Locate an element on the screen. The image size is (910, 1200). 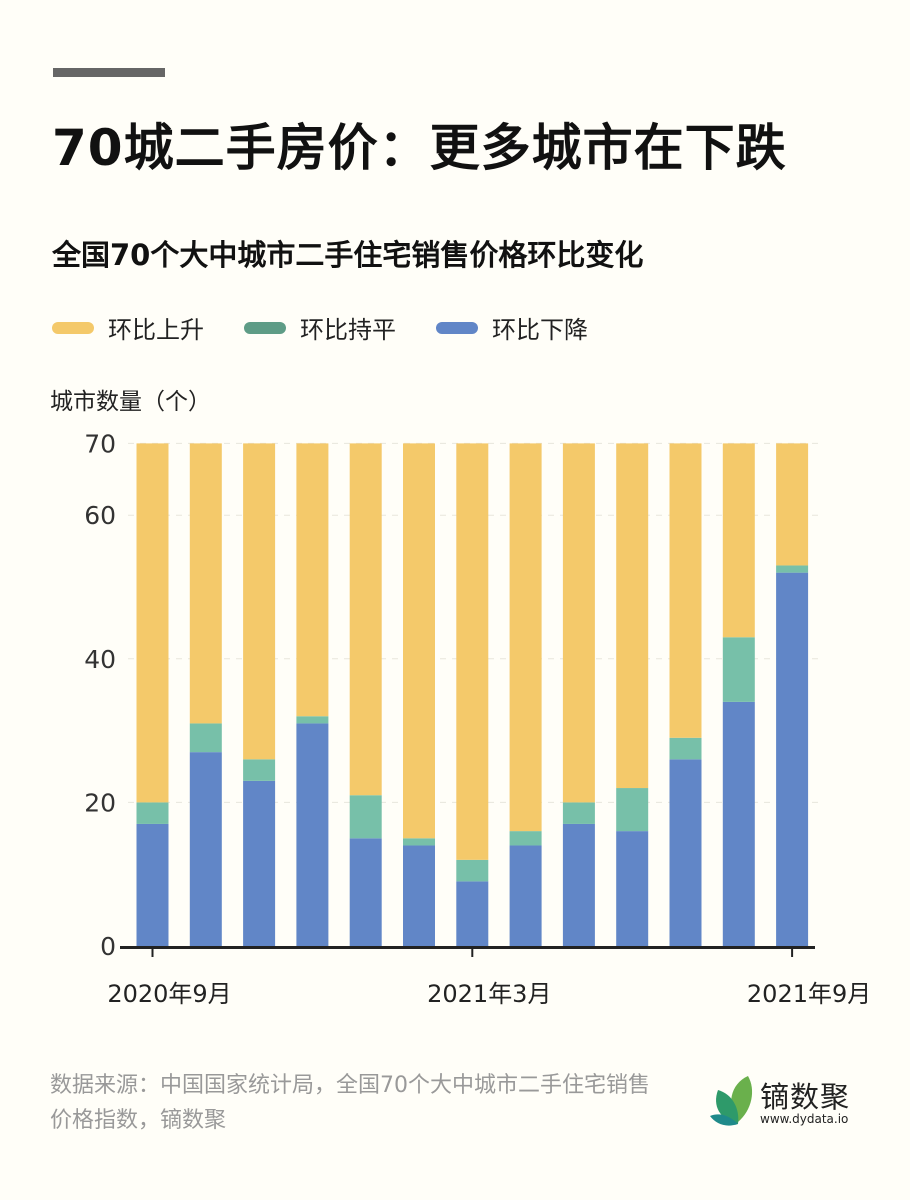
page-title: 70城二手房价：更多城市在下跌 is located at coordinates (419, 148).